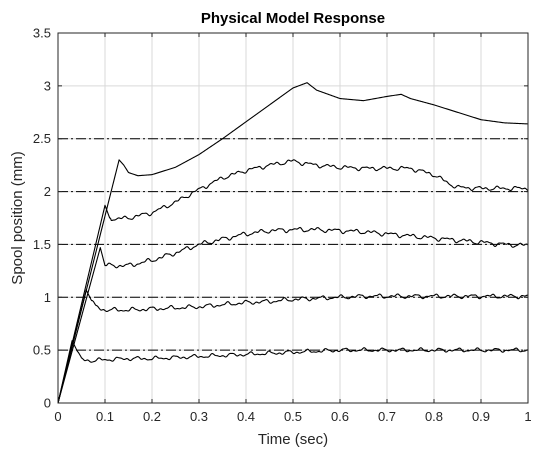 The height and width of the screenshot is (453, 550). Describe the element at coordinates (47, 85) in the screenshot. I see `y-tick-label: 3` at that location.